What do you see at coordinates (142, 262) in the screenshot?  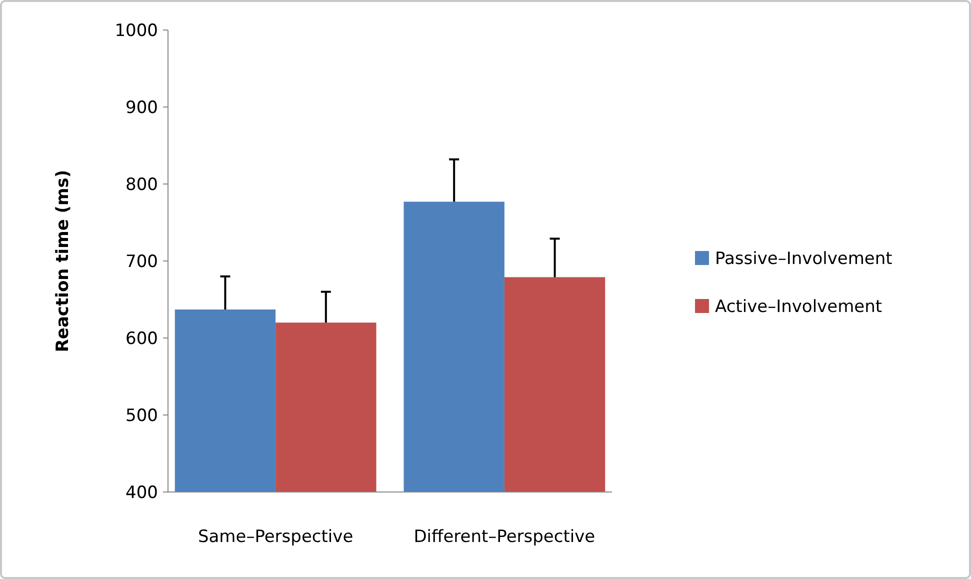 I see `y-tick-label: 700` at bounding box center [142, 262].